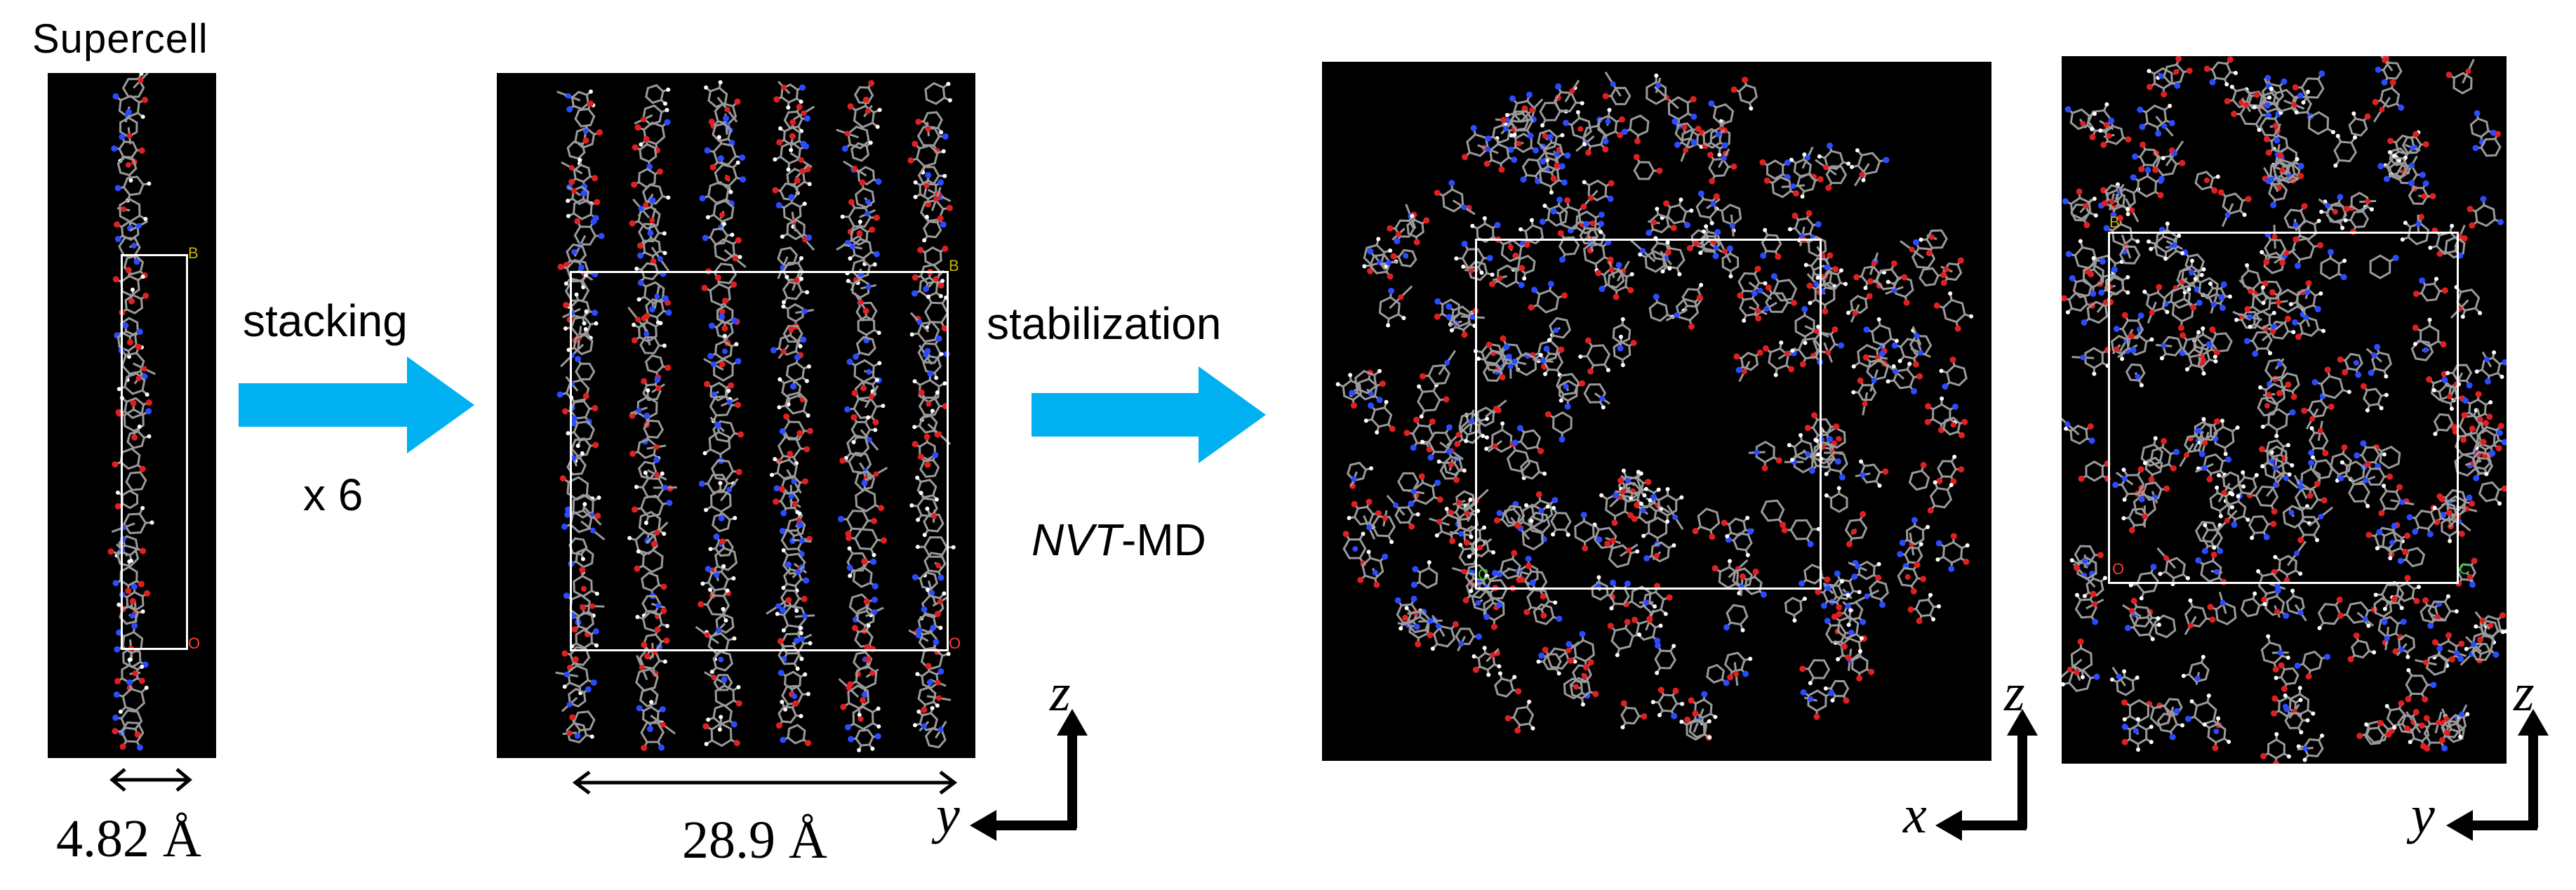 The width and height of the screenshot is (2576, 890). What do you see at coordinates (155, 452) in the screenshot?
I see `supercell-cell-box` at bounding box center [155, 452].